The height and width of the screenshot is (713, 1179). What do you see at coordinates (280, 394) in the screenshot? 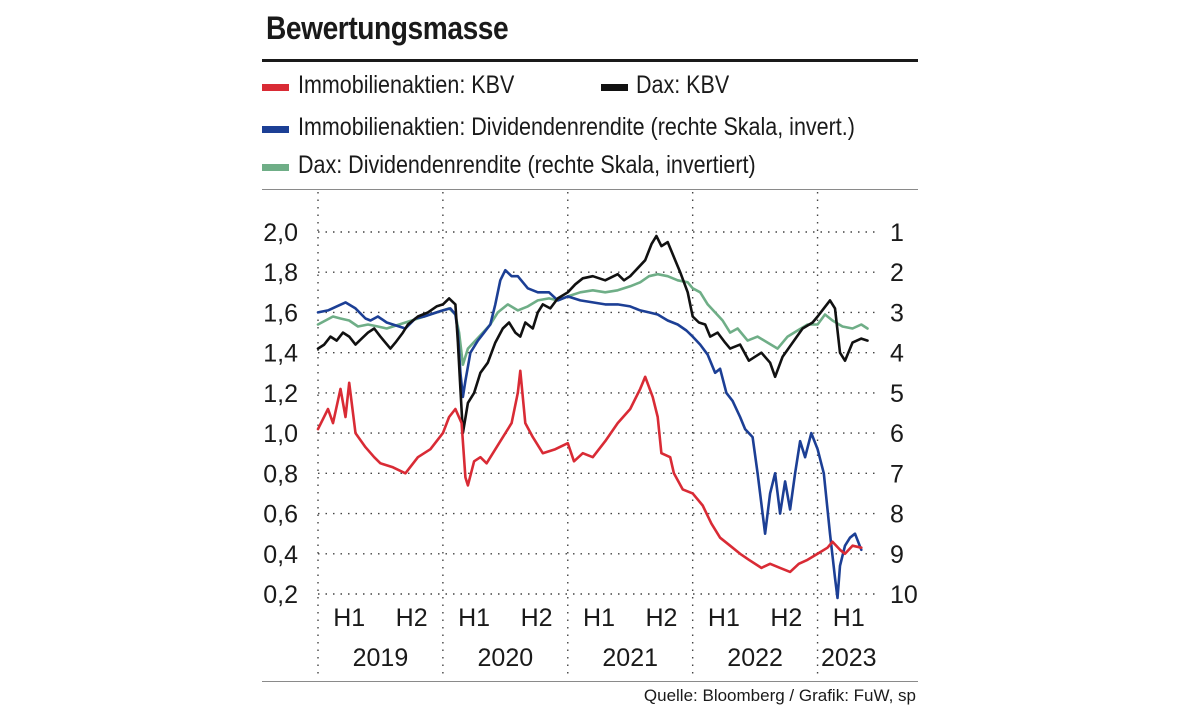
I see `y-left-tick-label: 1,2` at bounding box center [280, 394].